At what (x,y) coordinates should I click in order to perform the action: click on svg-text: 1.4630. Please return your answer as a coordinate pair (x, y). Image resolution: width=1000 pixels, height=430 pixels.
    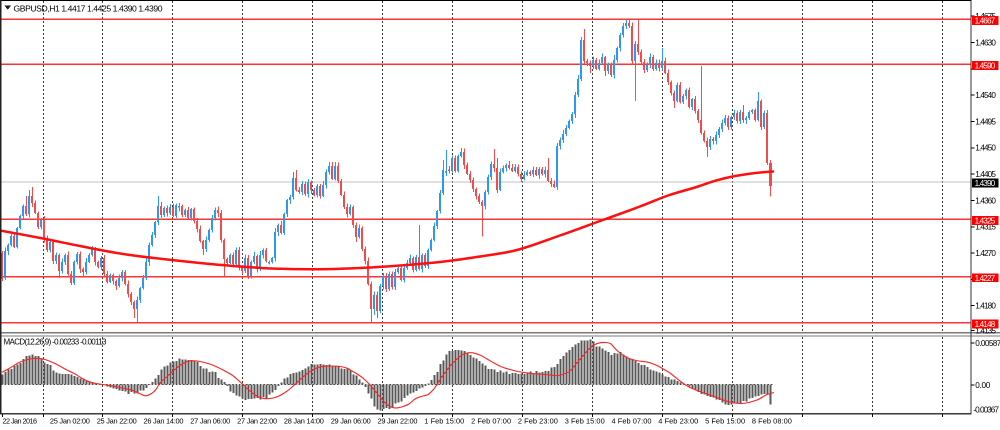
    Looking at the image, I should click on (985, 42).